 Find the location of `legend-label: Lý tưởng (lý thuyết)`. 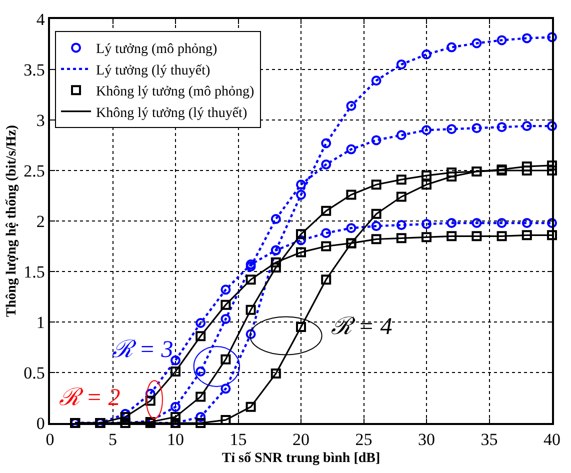

legend-label: Lý tưởng (lý thuyết) is located at coordinates (153, 70).